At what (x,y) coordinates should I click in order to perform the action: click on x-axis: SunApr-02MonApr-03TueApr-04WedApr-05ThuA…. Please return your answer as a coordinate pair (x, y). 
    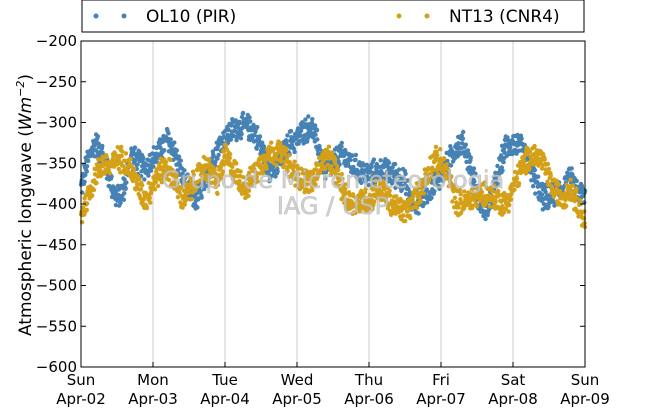
    Looking at the image, I should click on (333, 385).